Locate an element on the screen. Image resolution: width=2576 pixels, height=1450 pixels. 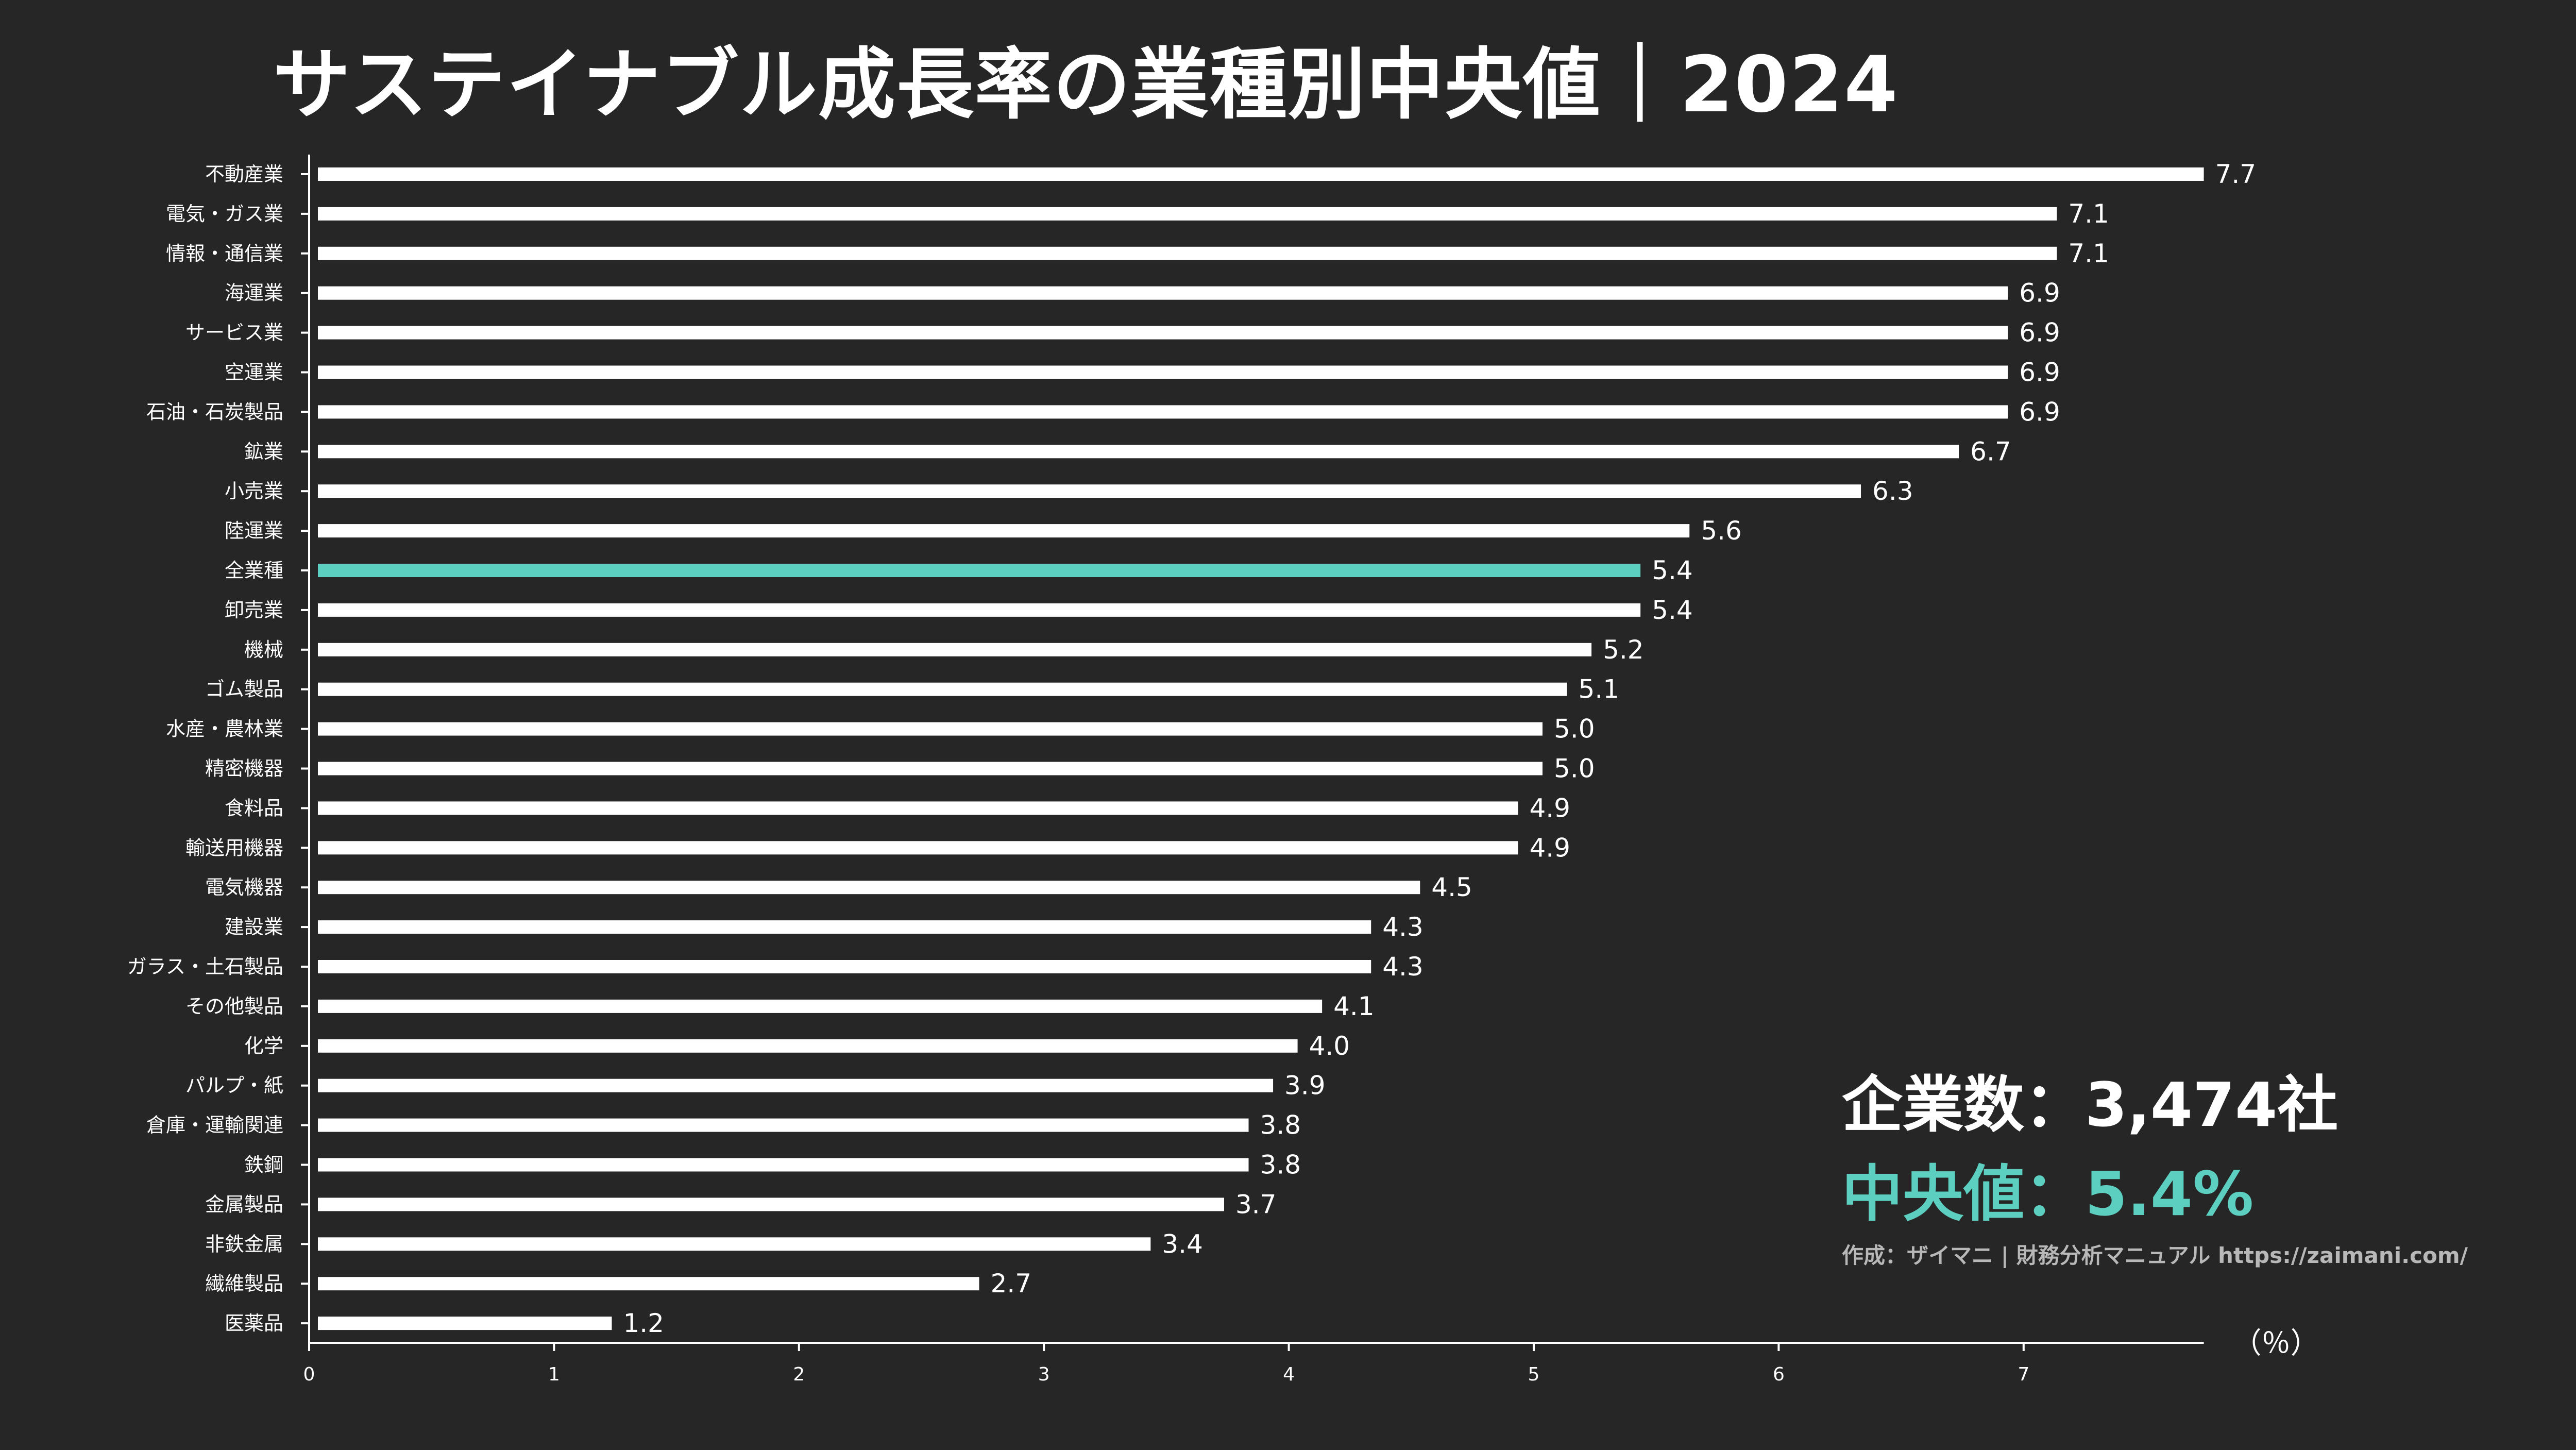
category-label-2: 情報・通信業 is located at coordinates (225, 253).